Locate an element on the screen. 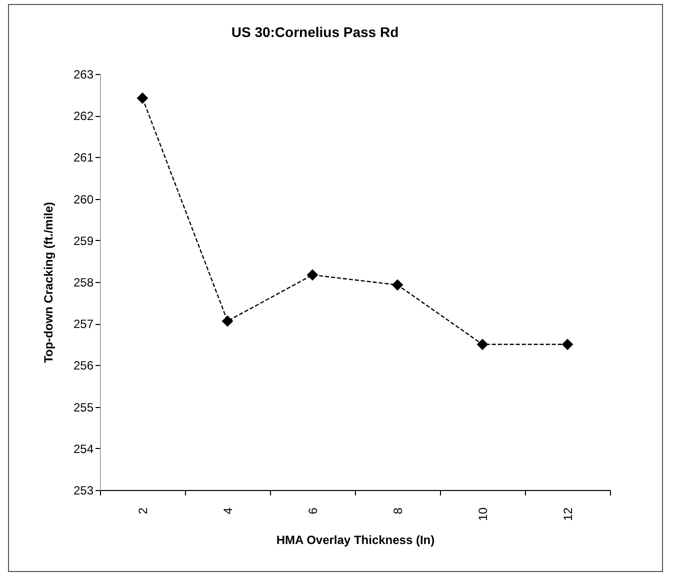 The height and width of the screenshot is (578, 675). x-tick-label: 2 is located at coordinates (143, 510).